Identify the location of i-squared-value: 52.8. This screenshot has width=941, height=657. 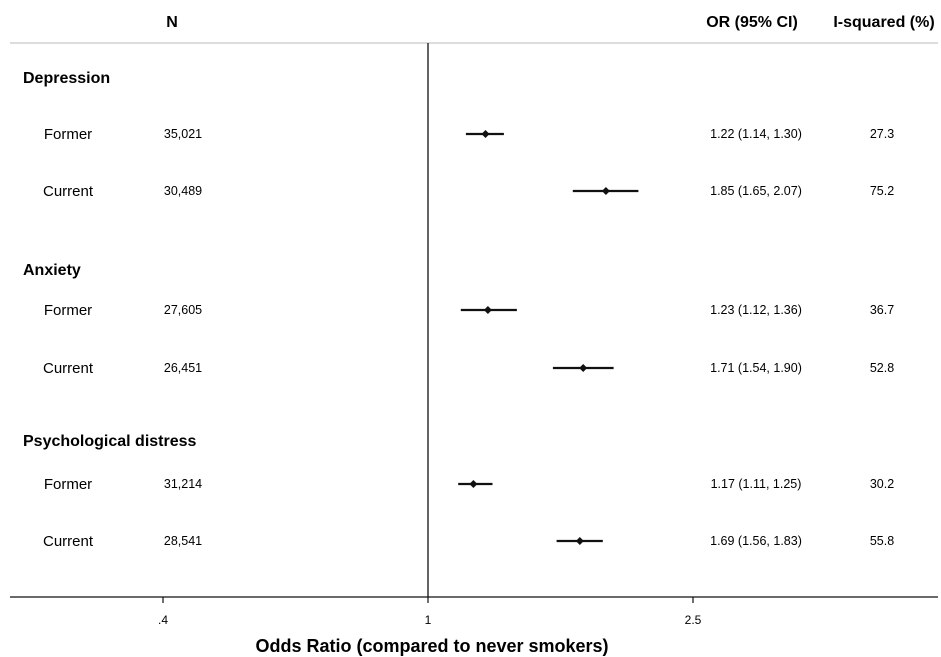
(882, 368).